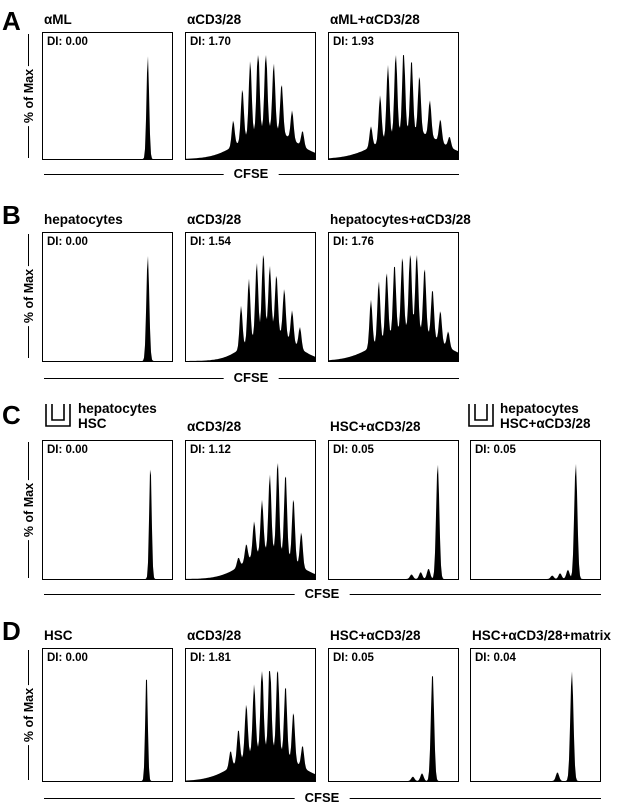 This screenshot has height=805, width=629. I want to click on division-index: DI: 1.70, so click(210, 42).